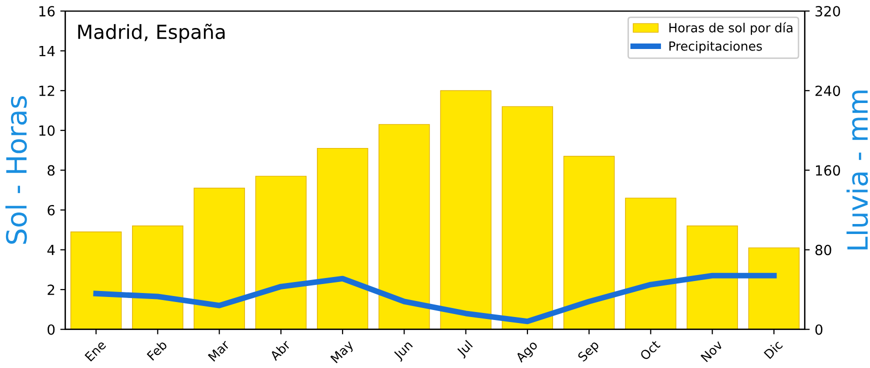 The height and width of the screenshot is (368, 870). What do you see at coordinates (51, 289) in the screenshot?
I see `y-tick-label: 2` at bounding box center [51, 289].